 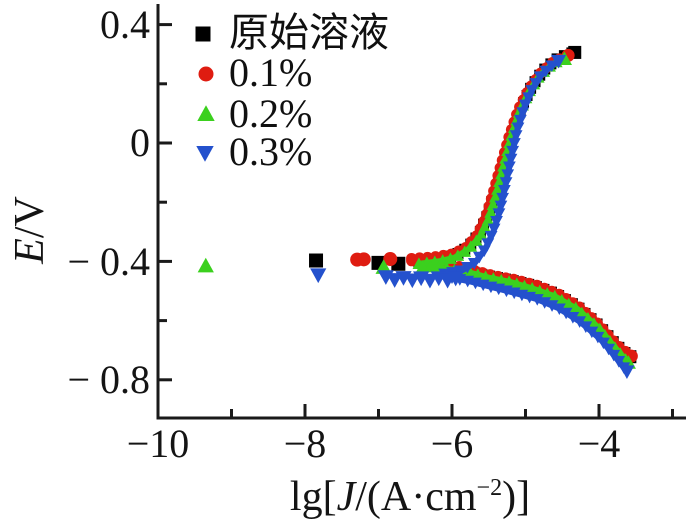 What do you see at coordinates (140, 142) in the screenshot?
I see `y-tick-label: 0` at bounding box center [140, 142].